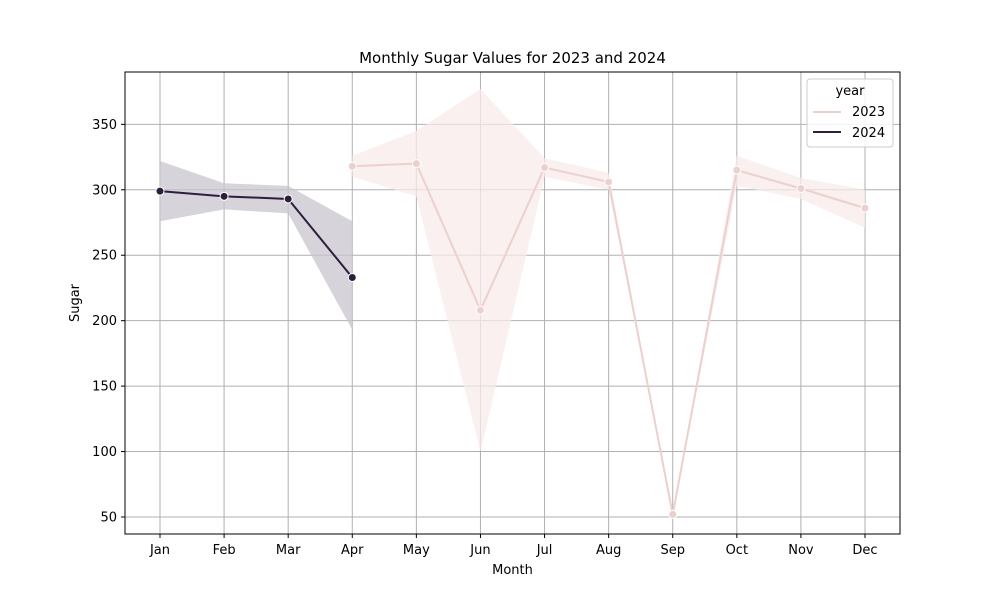 The width and height of the screenshot is (1000, 604). I want to click on legend-title: year, so click(850, 91).